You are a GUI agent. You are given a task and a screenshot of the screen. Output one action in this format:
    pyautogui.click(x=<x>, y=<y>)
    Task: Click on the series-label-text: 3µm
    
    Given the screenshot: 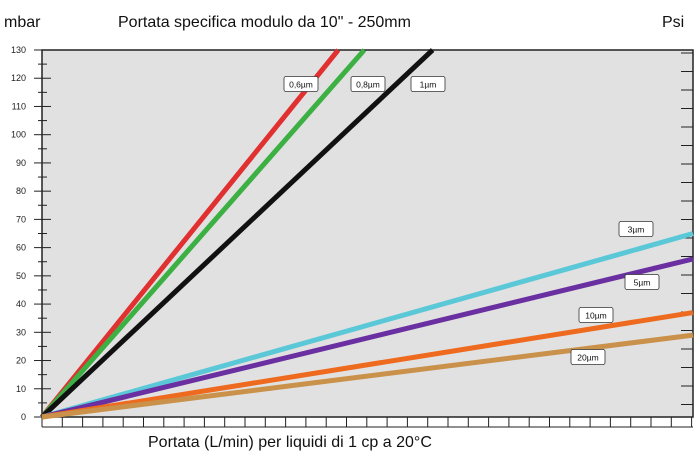 What is the action you would take?
    pyautogui.click(x=636, y=230)
    